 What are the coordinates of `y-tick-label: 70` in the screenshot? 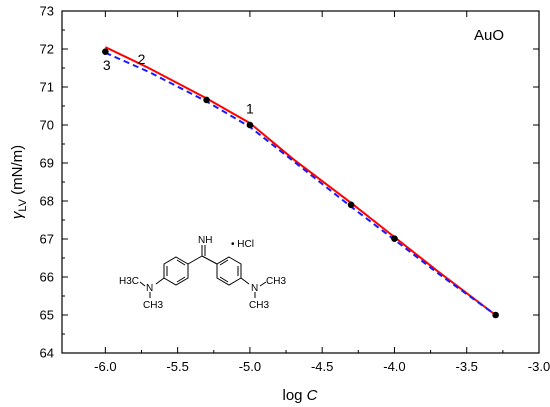 It's located at (47, 125).